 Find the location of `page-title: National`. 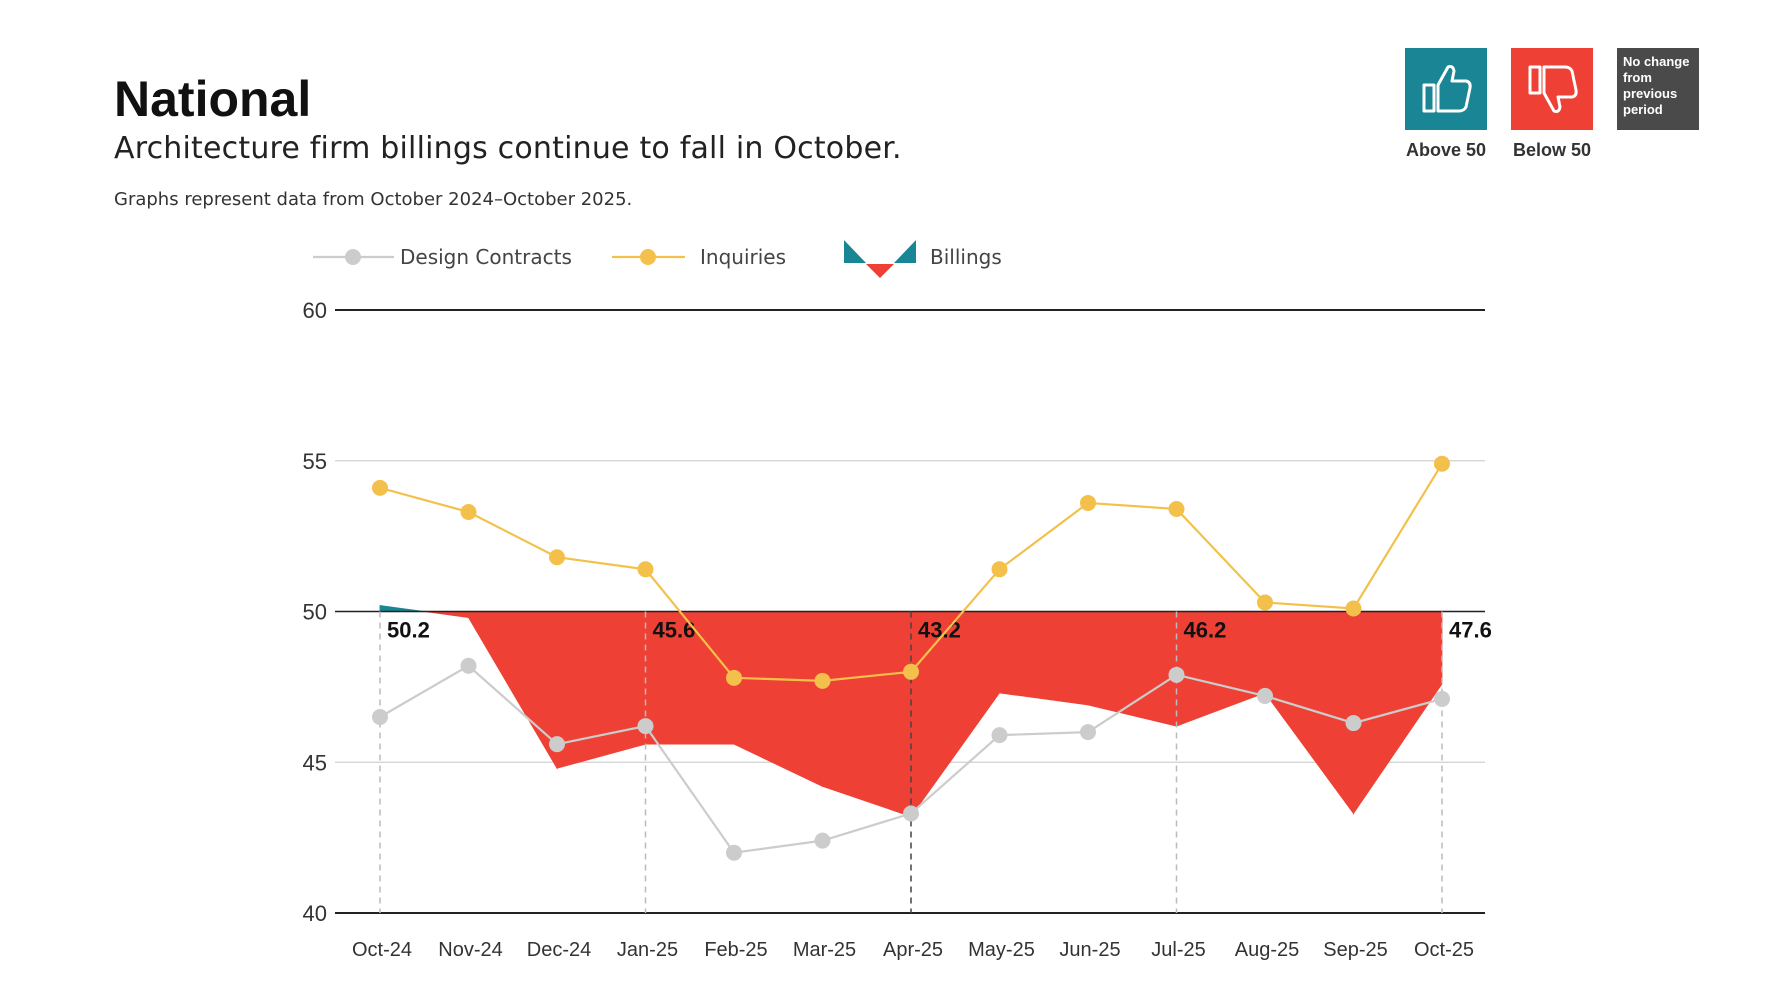

page-title: National is located at coordinates (213, 99).